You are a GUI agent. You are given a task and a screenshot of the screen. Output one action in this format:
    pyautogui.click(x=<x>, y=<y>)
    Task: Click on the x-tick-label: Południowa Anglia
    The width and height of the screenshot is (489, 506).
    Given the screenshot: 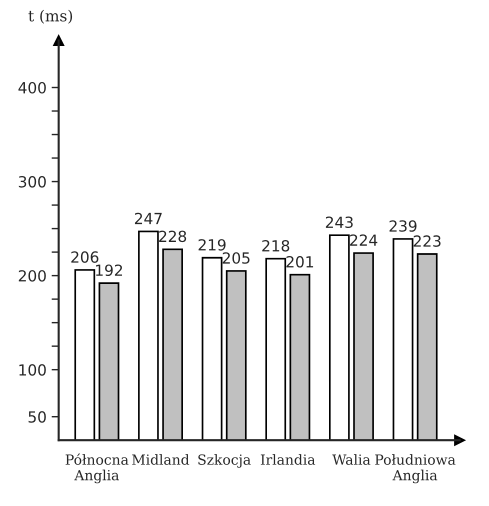 What is the action you would take?
    pyautogui.click(x=415, y=469)
    